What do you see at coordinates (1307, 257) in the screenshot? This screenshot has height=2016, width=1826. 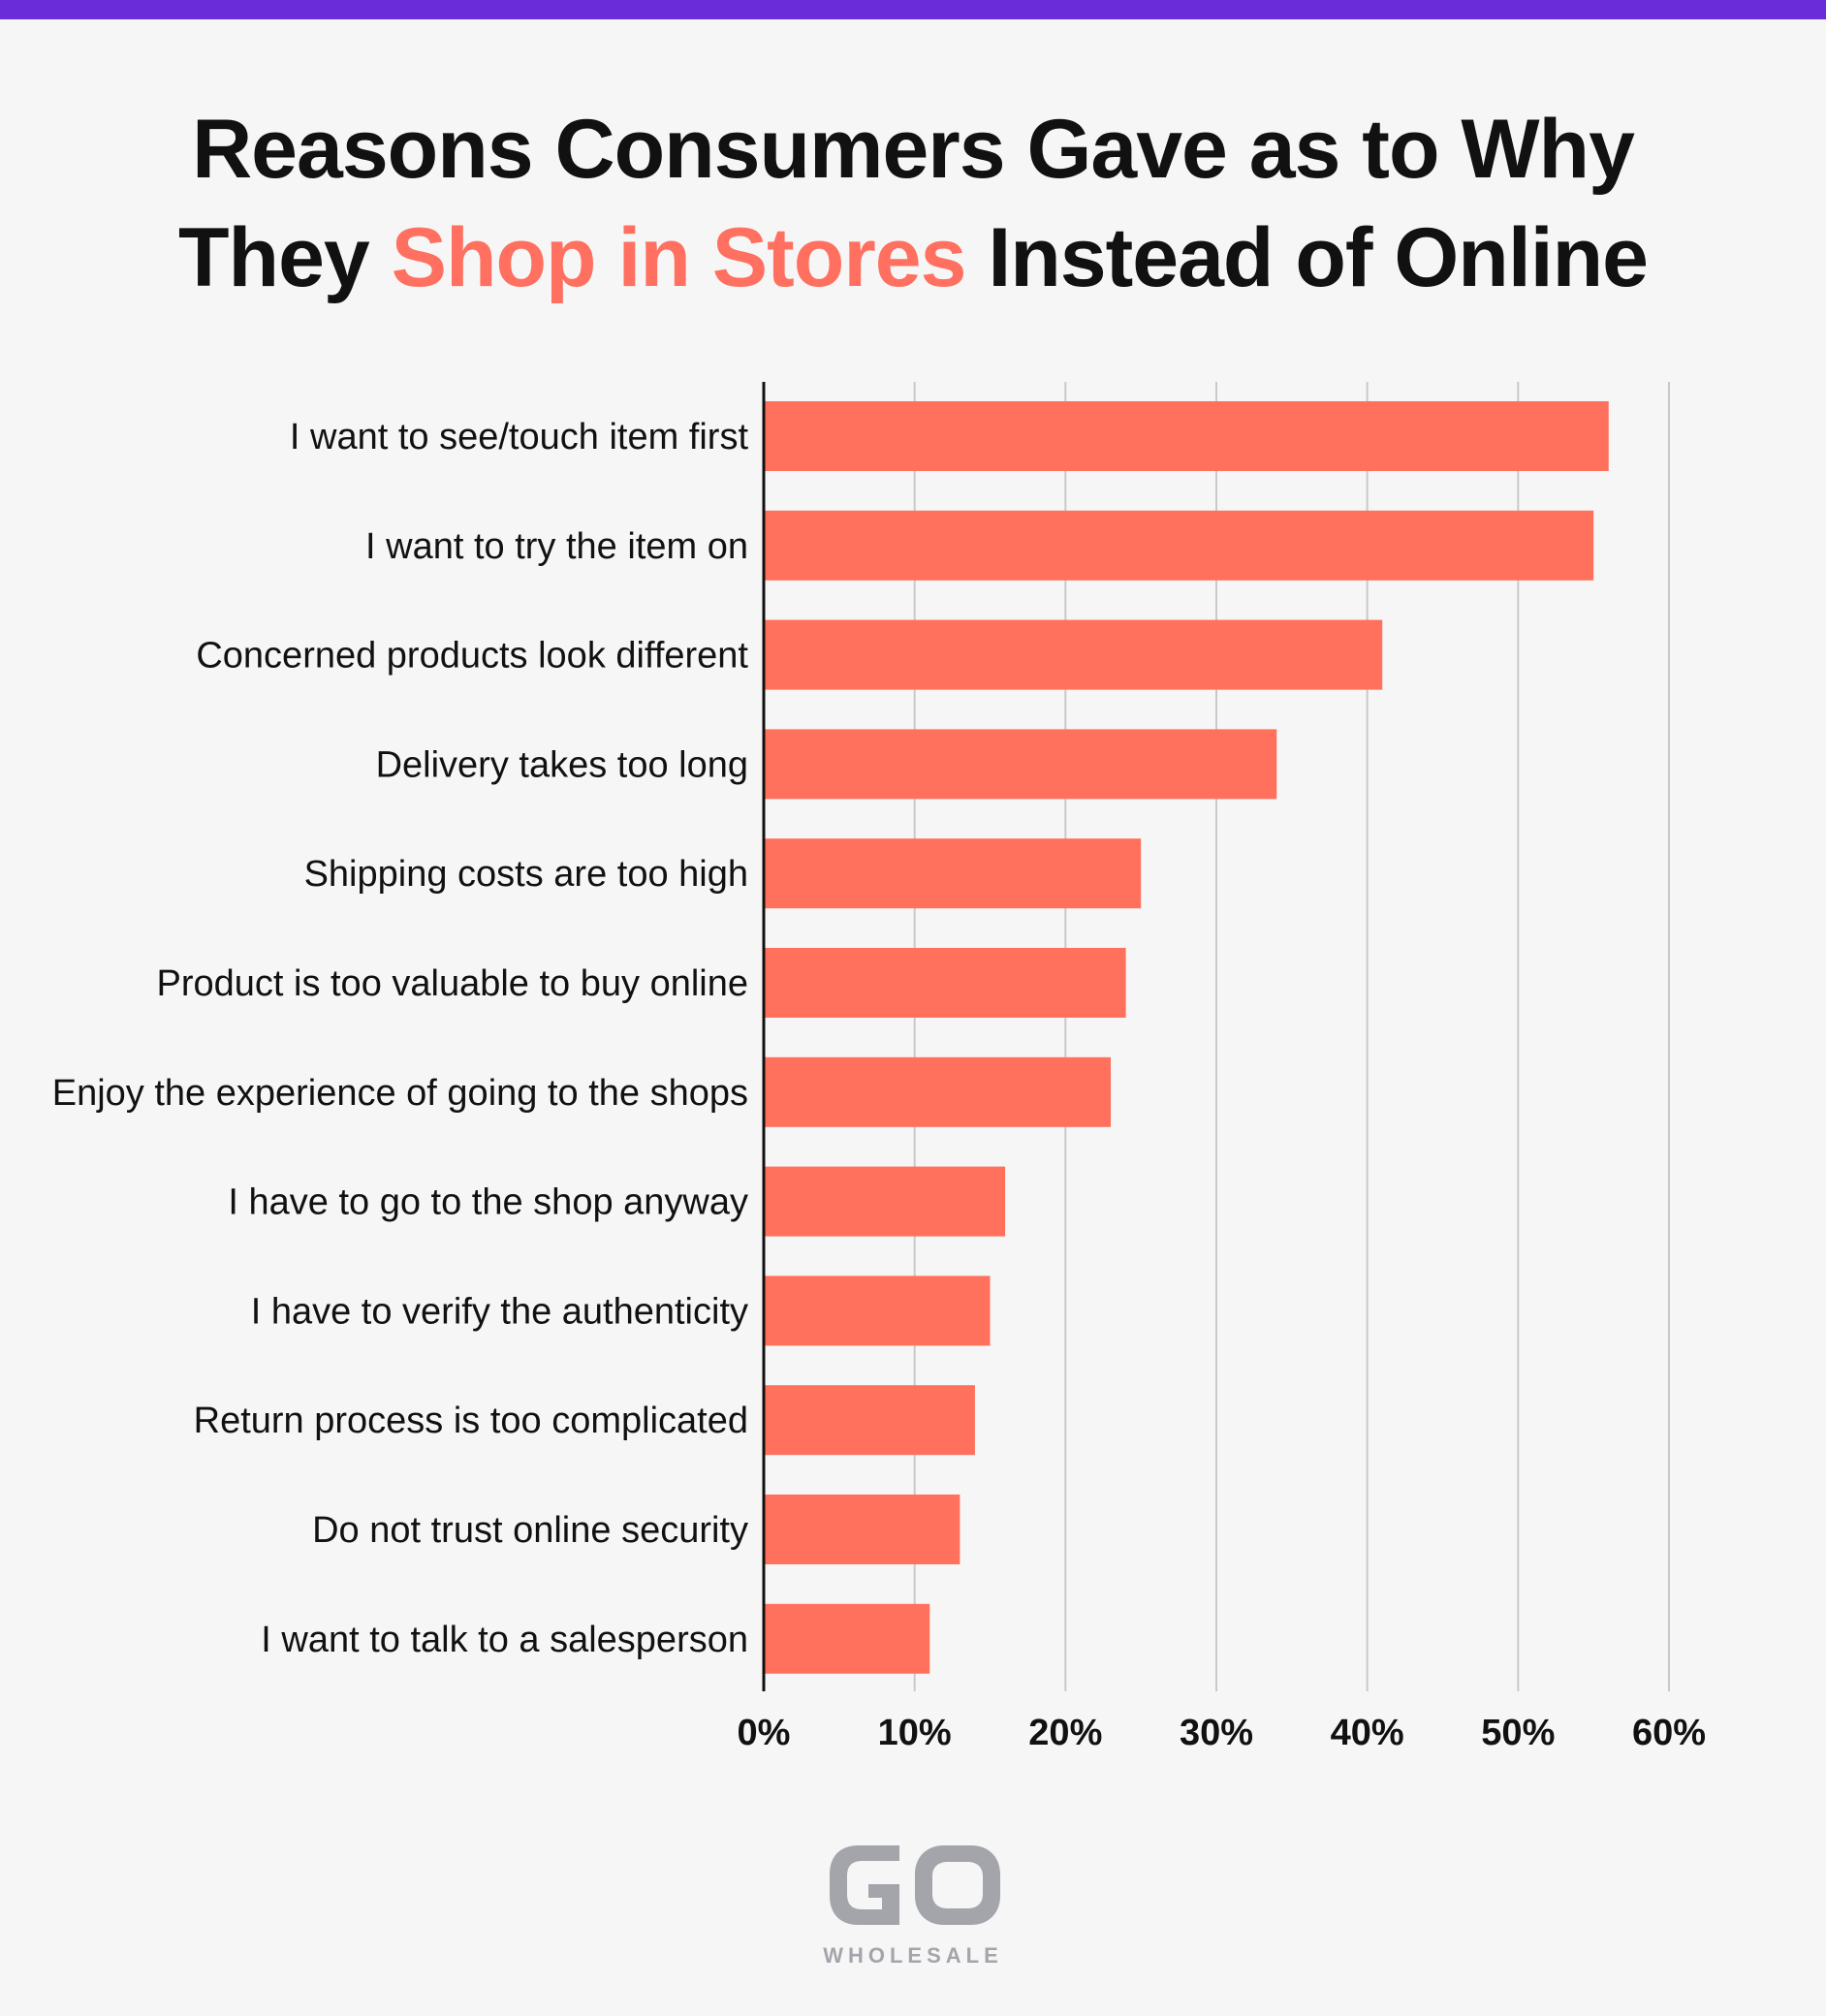 I see `title-line-2-end: Instead of Online` at bounding box center [1307, 257].